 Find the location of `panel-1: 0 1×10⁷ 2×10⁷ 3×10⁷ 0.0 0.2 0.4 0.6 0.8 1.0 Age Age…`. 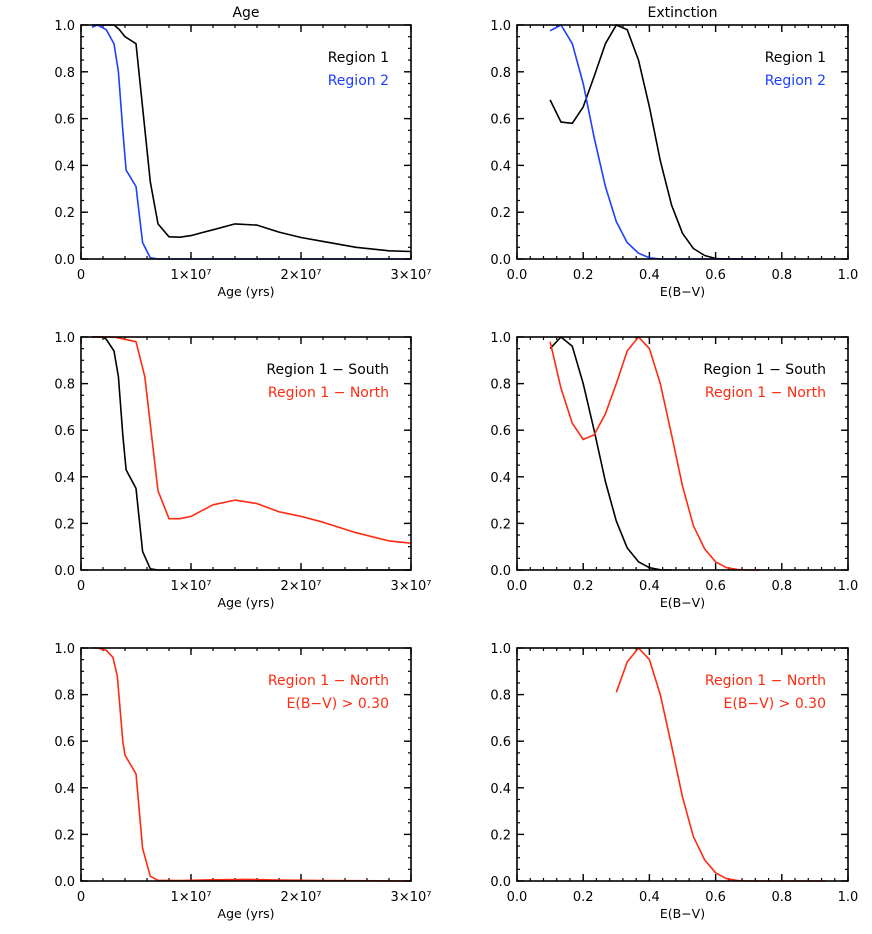

panel-1: 0 1×10⁷ 2×10⁷ 3×10⁷ 0.0 0.2 0.4 0.6 0.8 1.0 Age Age… is located at coordinates (242, 152).